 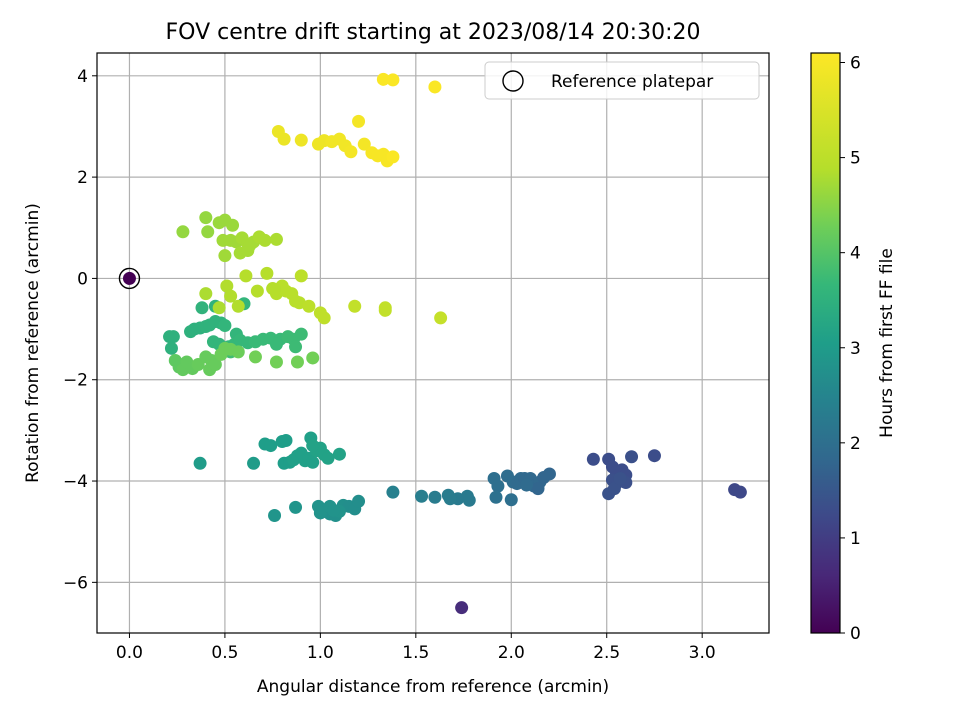 What do you see at coordinates (855, 64) in the screenshot?
I see `colorbar-tick-label-6: 6` at bounding box center [855, 64].